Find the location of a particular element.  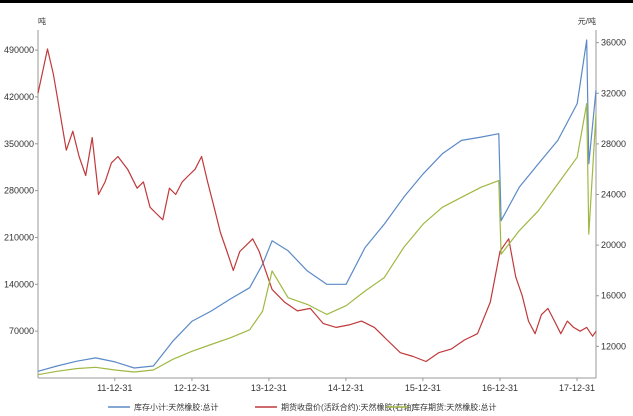

right-tick-label: 36000 is located at coordinates (613, 43).